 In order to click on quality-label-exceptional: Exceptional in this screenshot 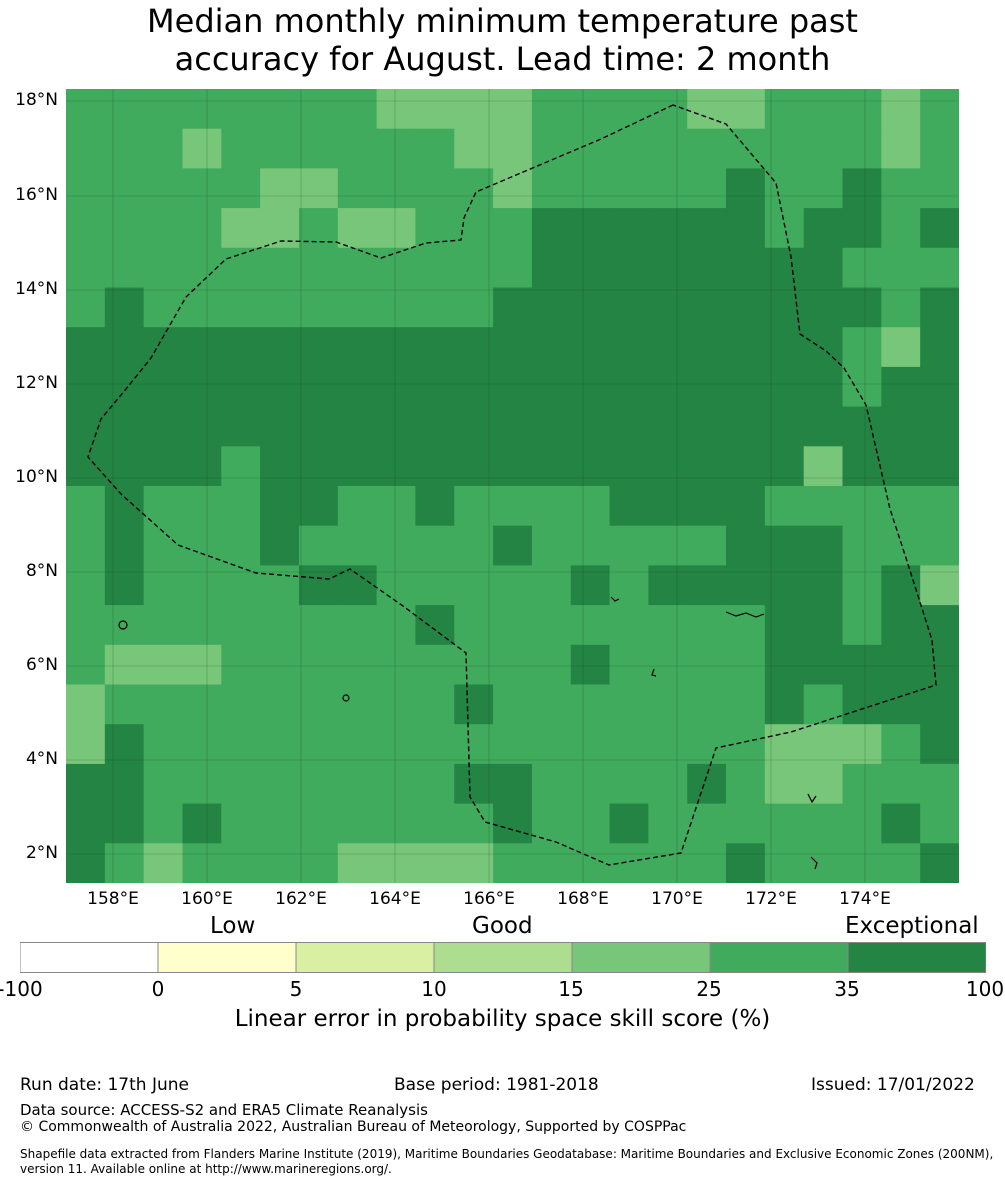, I will do `click(912, 926)`.